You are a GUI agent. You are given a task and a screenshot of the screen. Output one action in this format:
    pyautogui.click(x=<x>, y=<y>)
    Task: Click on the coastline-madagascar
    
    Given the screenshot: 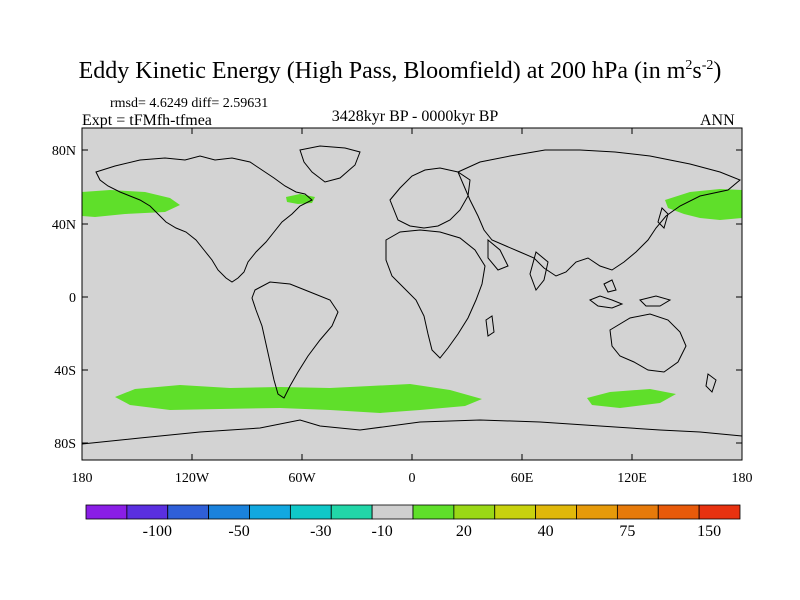 What is the action you would take?
    pyautogui.click(x=490, y=326)
    